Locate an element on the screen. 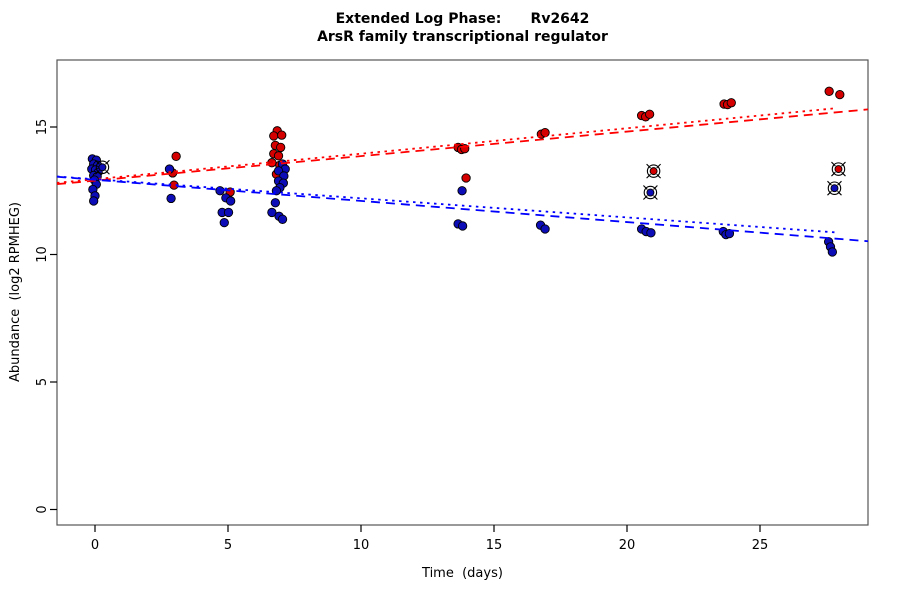 The height and width of the screenshot is (600, 900). plot-subtitle: ArsR family transcriptional regulator is located at coordinates (462, 37).